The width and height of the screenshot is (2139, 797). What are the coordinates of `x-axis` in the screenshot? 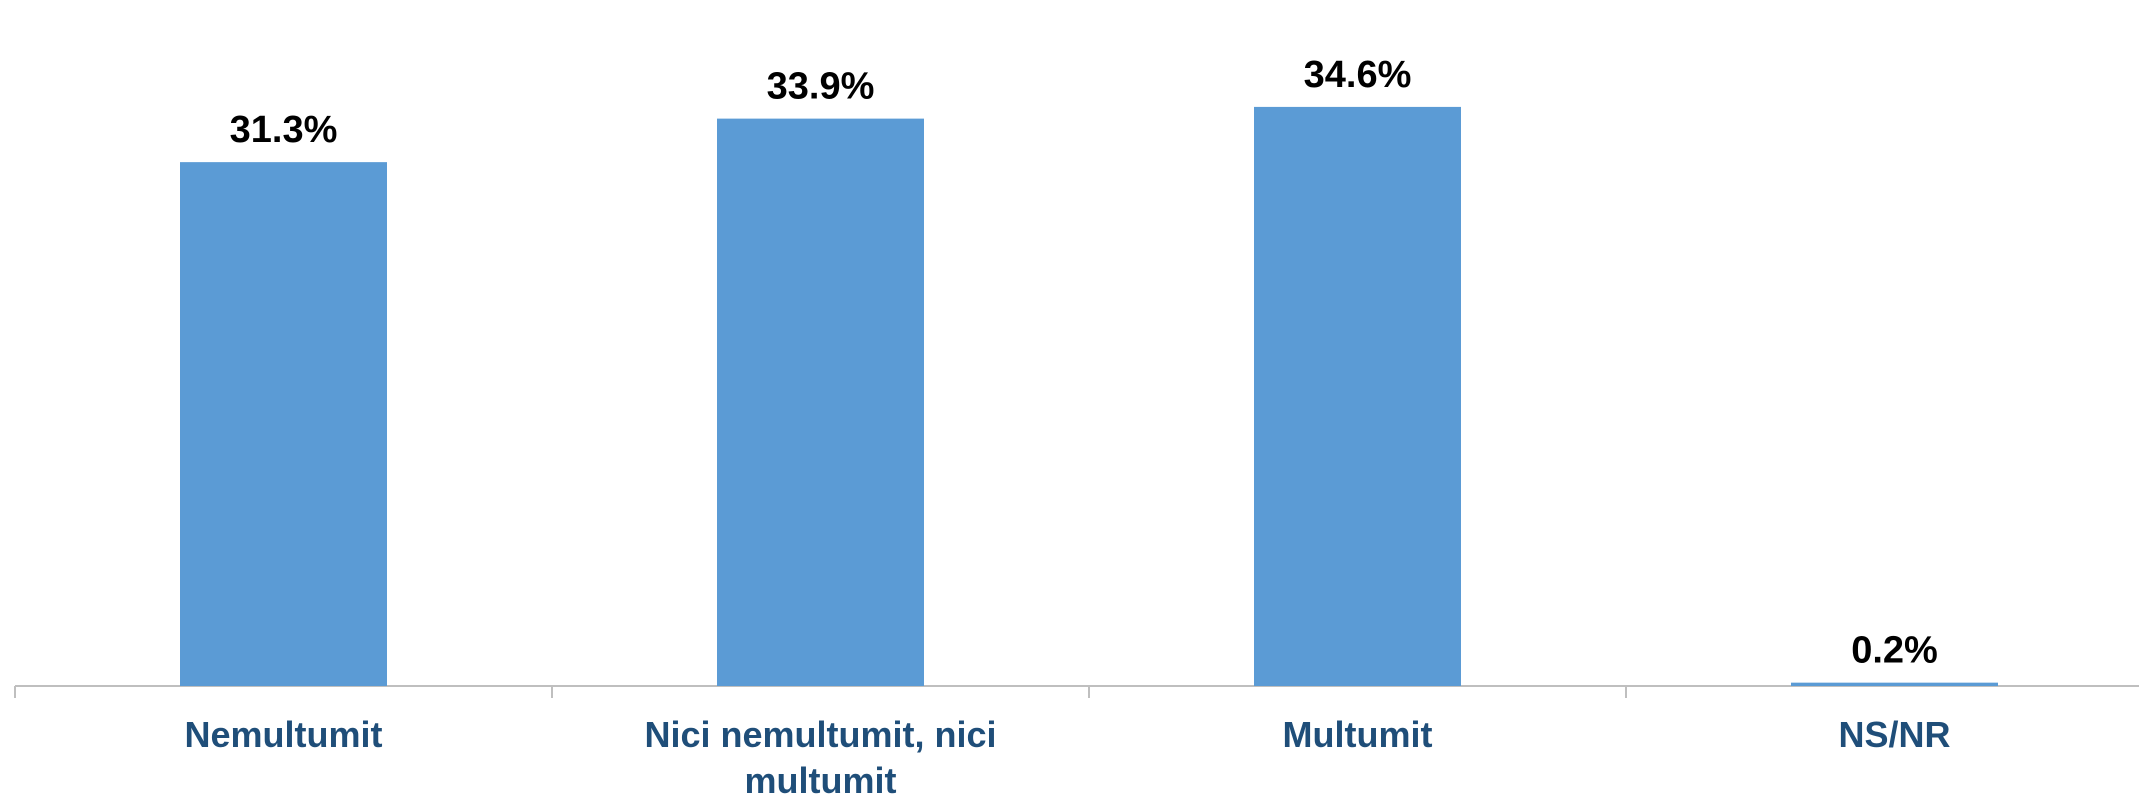 It's located at (1076, 691).